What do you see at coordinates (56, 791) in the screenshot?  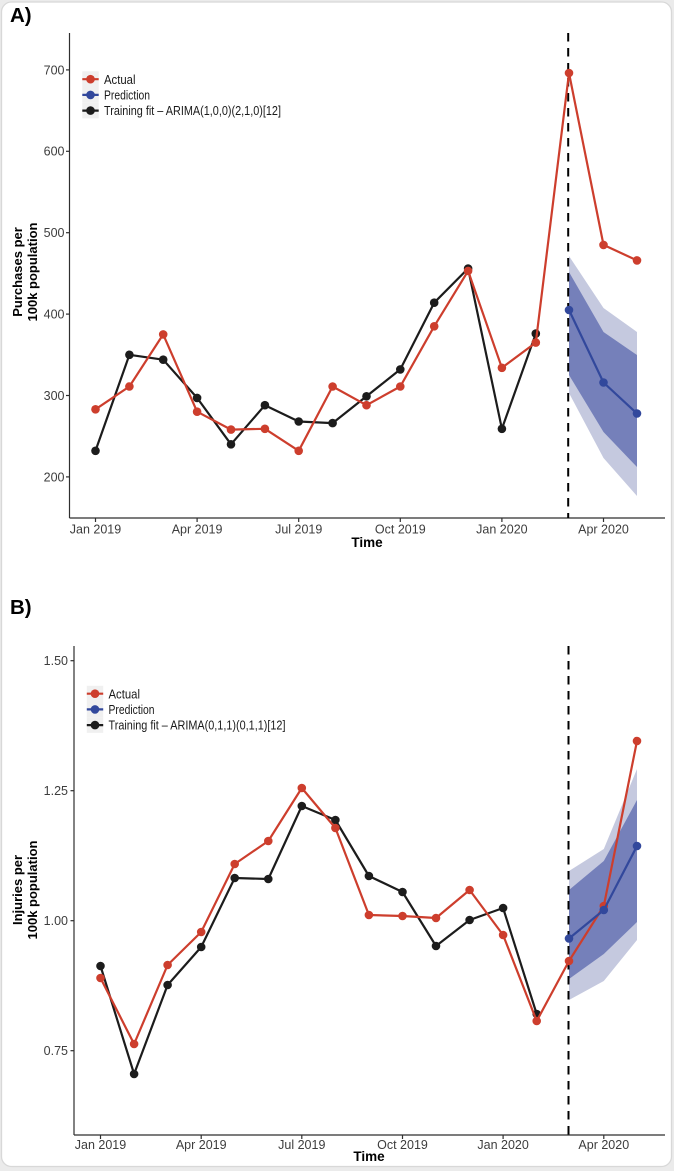 I see `svg-text: 1.25` at bounding box center [56, 791].